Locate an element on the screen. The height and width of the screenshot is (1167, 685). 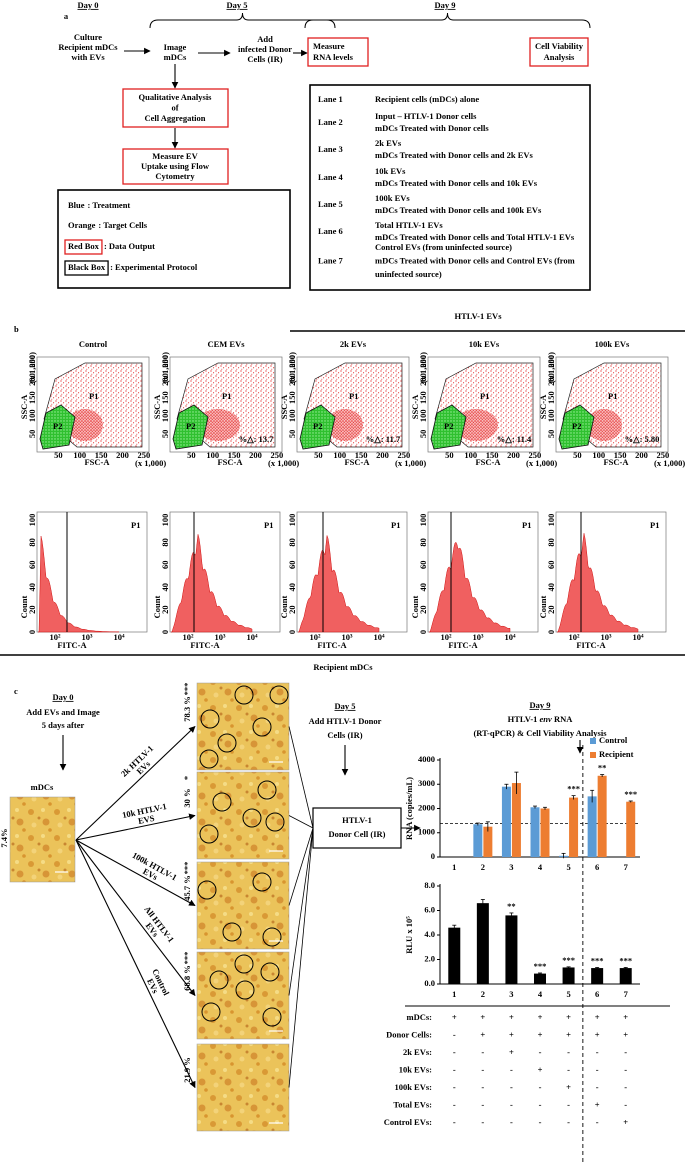
day-label: Day 5 is located at coordinates (344, 706).